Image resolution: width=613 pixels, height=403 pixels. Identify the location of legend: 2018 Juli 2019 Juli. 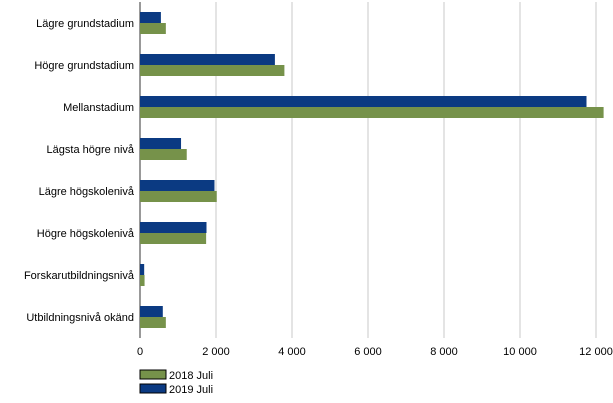
(176, 382).